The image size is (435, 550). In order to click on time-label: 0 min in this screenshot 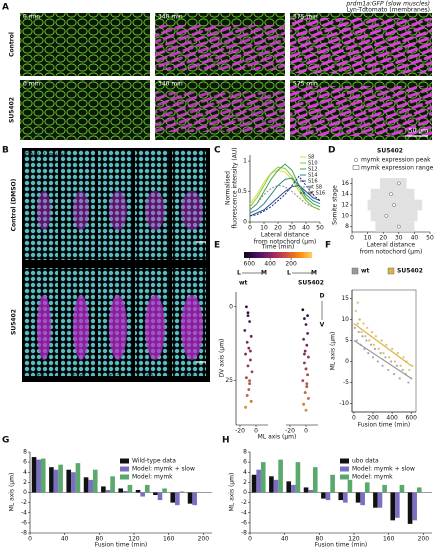, I will do `click(31, 17)`.